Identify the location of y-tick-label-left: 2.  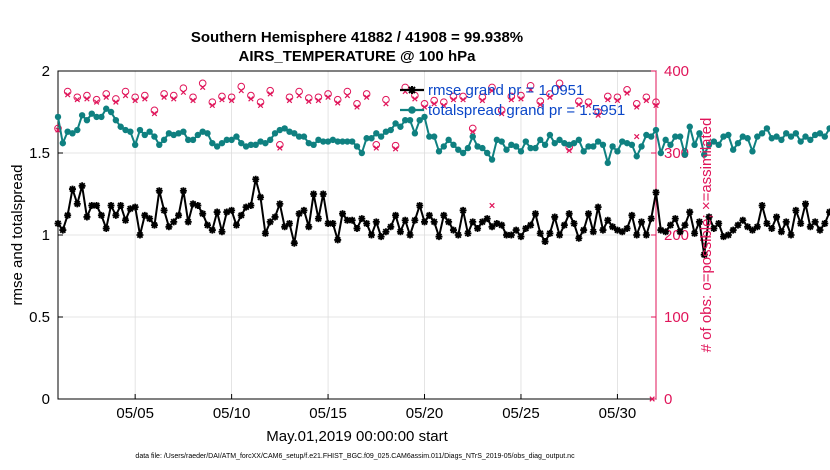
(46, 71).